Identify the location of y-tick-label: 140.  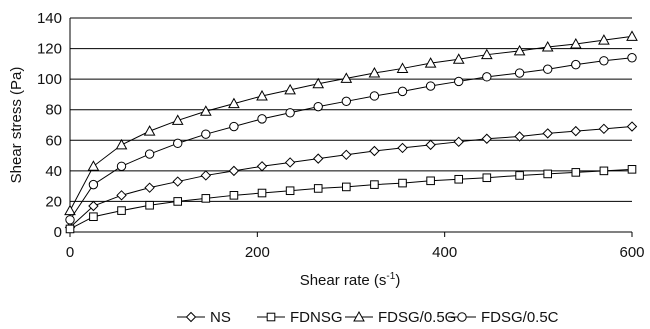
(49, 18).